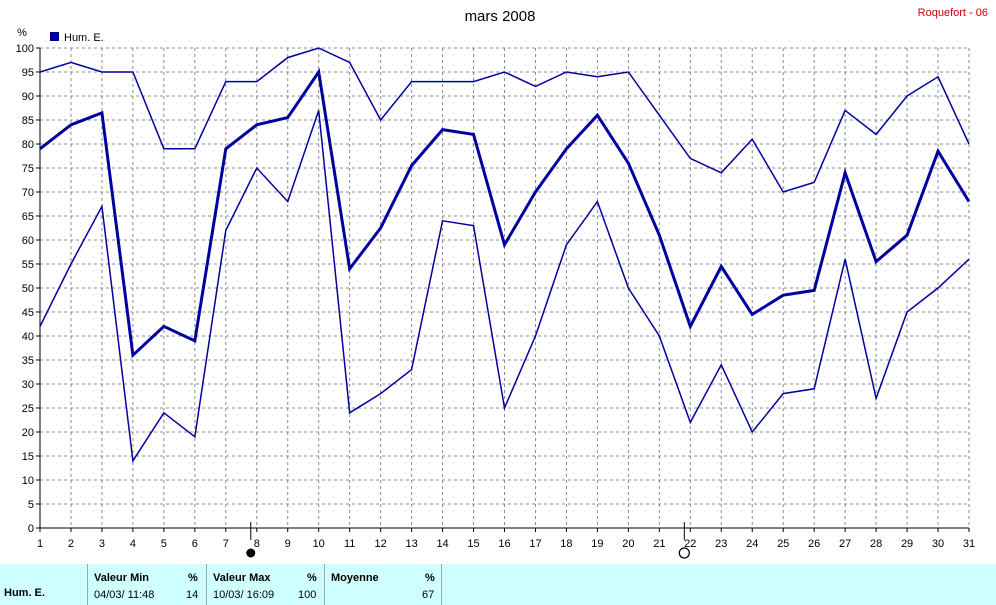 The height and width of the screenshot is (605, 996). Describe the element at coordinates (124, 595) in the screenshot. I see `min-date: 04/03/ 11:48` at that location.